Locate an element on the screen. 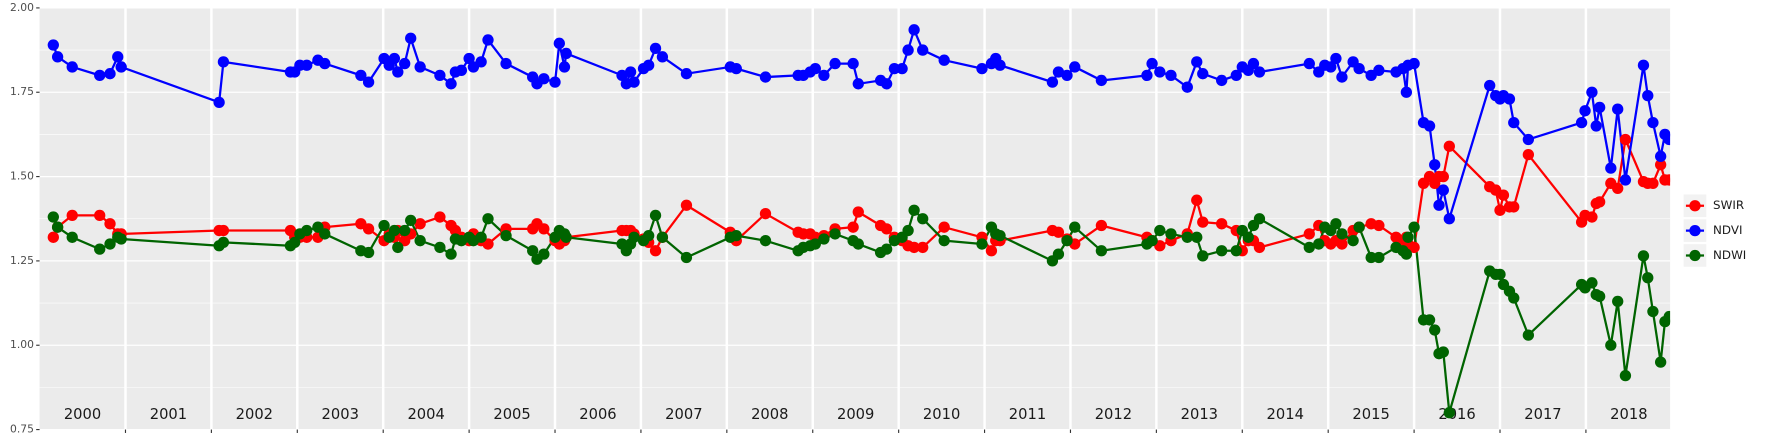 The image size is (1773, 442). year-label: 2018 is located at coordinates (1628, 414).